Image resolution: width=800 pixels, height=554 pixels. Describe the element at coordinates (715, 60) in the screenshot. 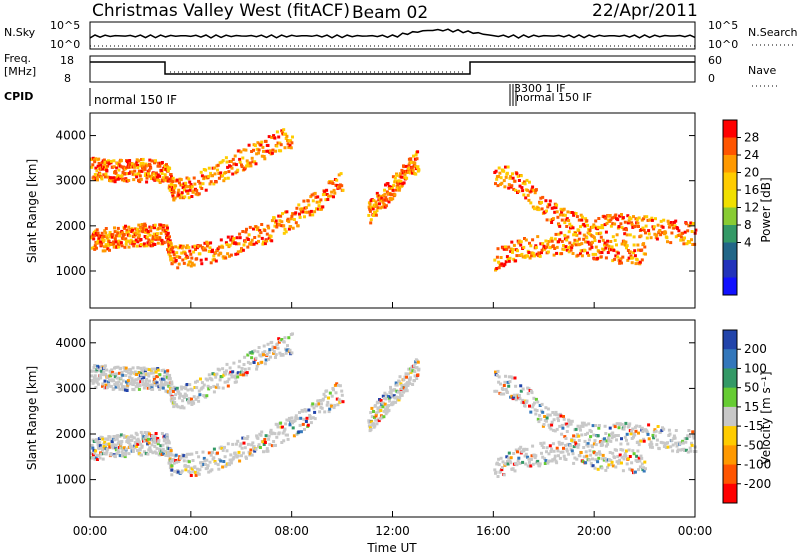

I see `nave-tick-top: 60` at that location.